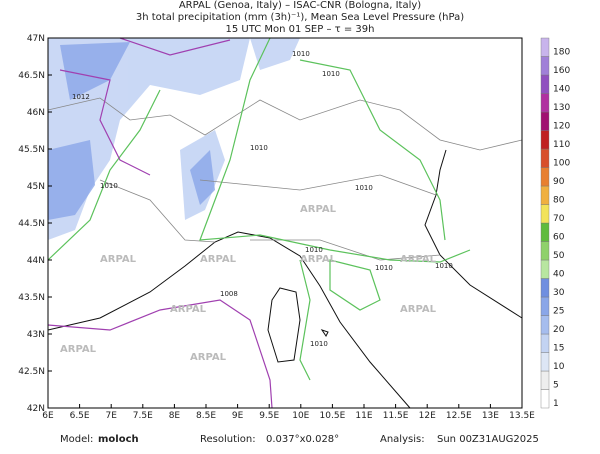 This screenshot has width=600, height=454. I want to click on lon-tick-label: 9.5E, so click(269, 416).